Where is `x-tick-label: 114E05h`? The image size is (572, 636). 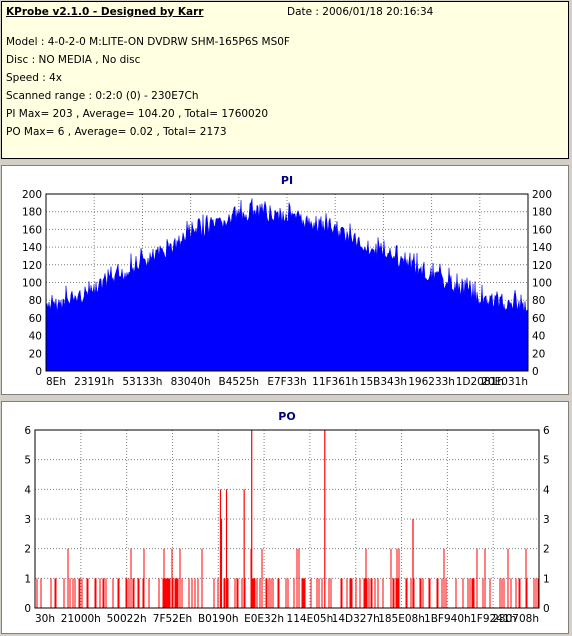
x-tick-label: 114E05h is located at coordinates (310, 619).